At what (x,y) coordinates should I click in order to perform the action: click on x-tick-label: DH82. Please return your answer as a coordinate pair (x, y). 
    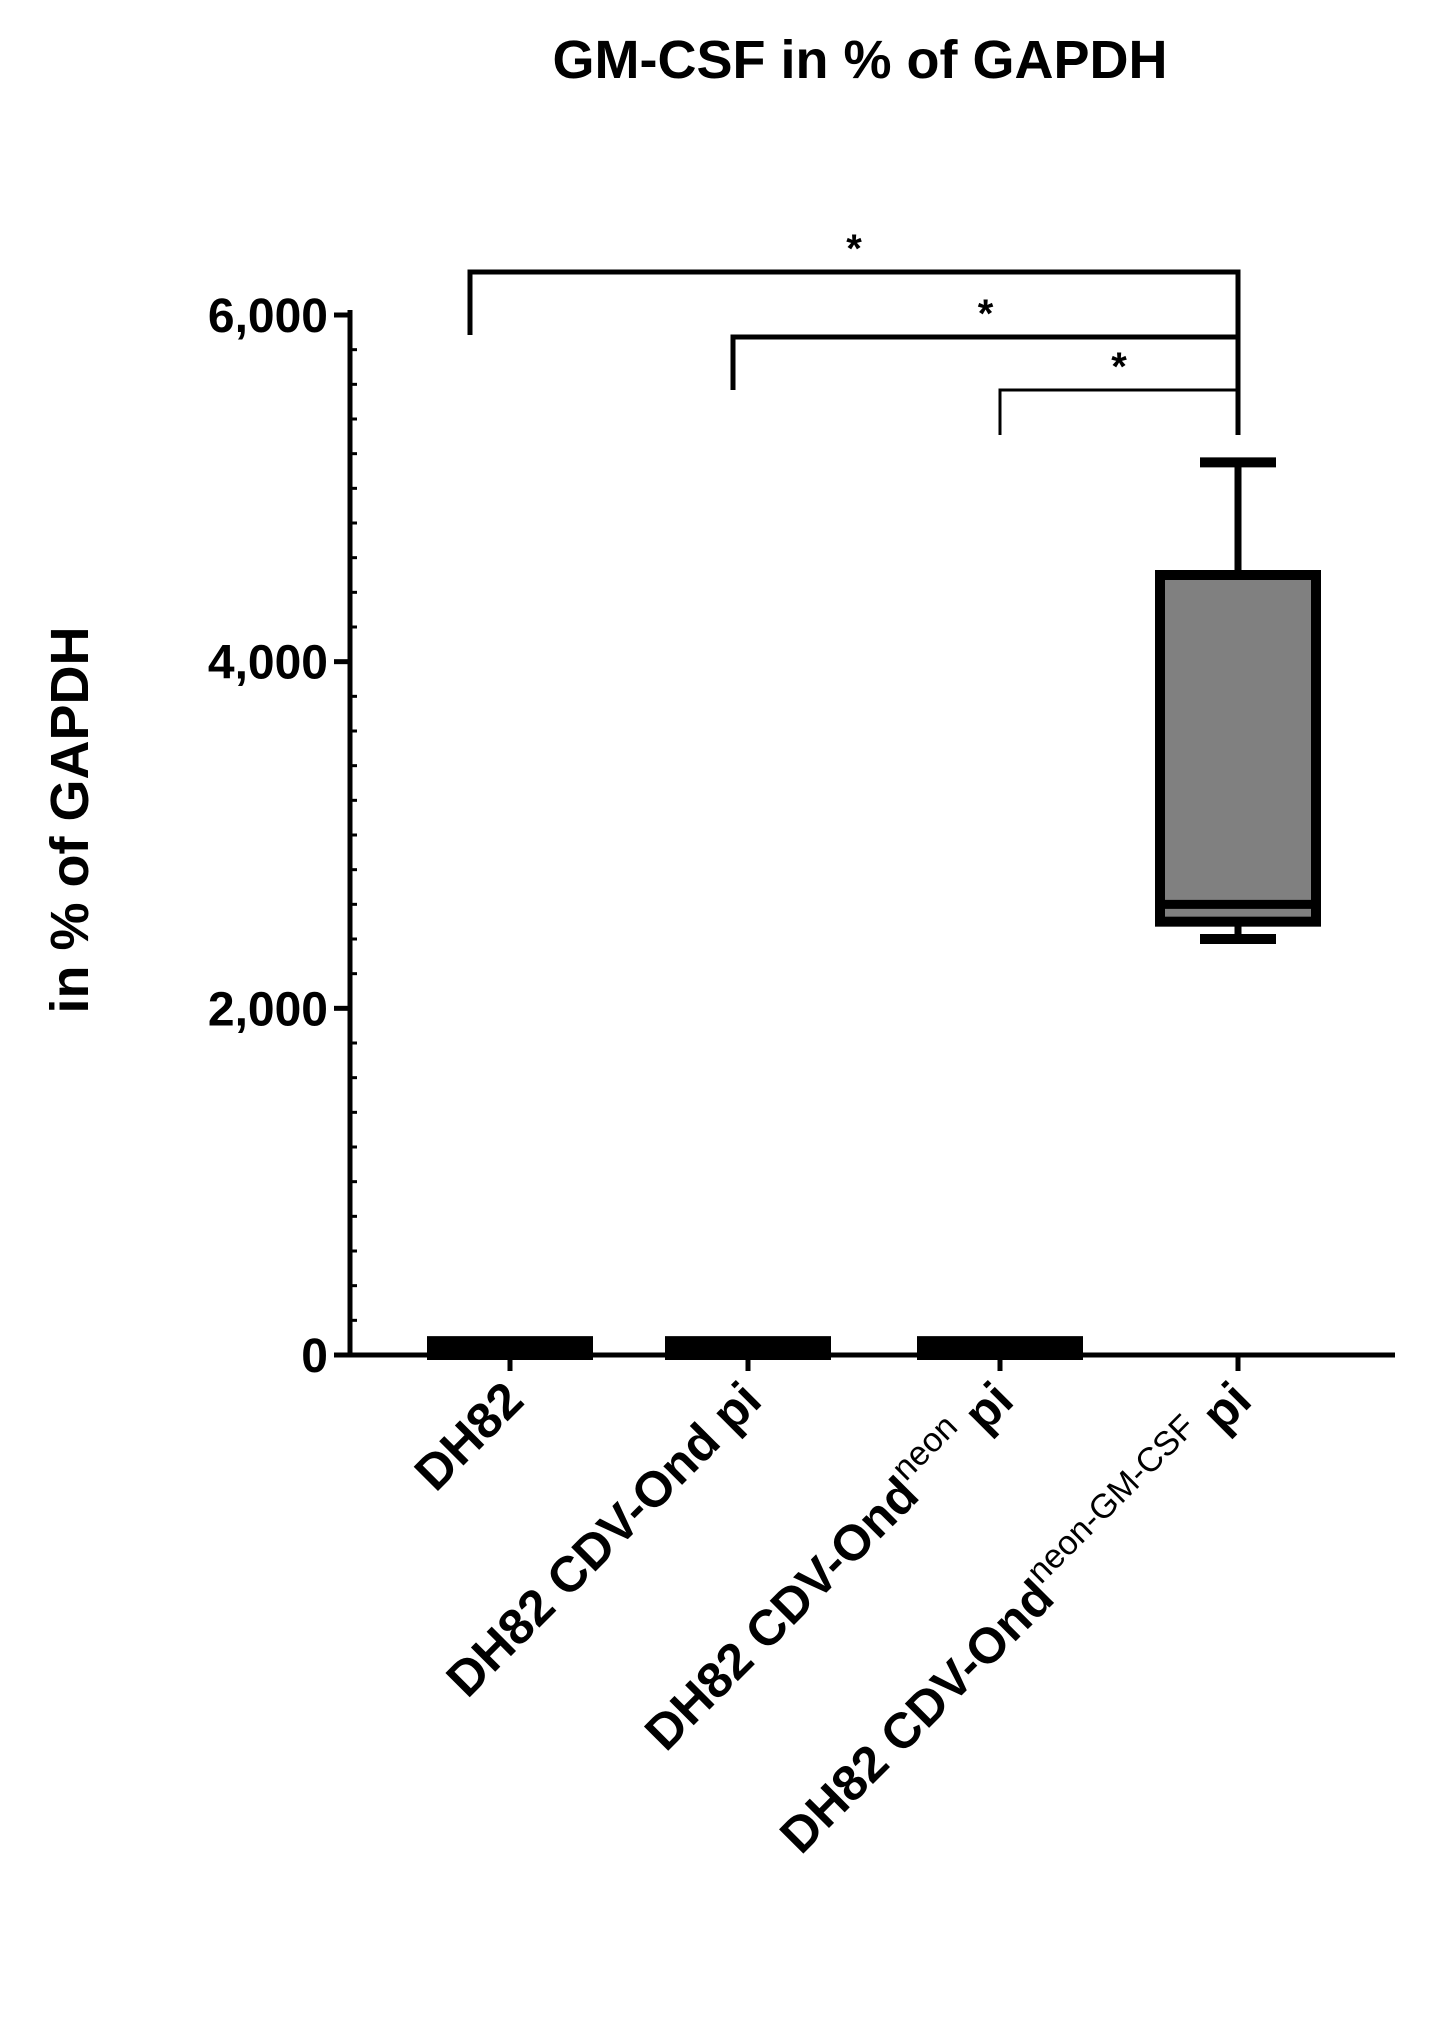
    Looking at the image, I should click on (469, 1436).